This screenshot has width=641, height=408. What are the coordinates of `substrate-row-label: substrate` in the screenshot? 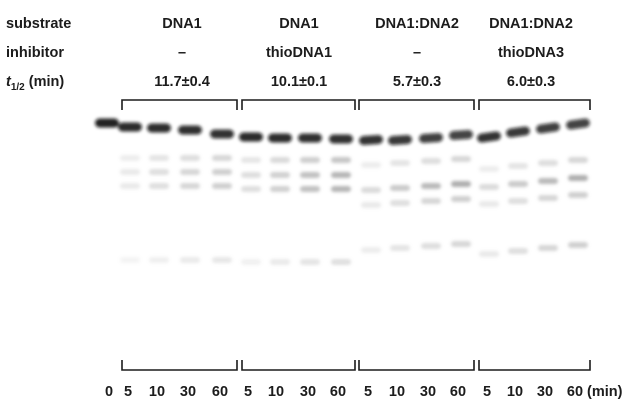 It's located at (39, 24).